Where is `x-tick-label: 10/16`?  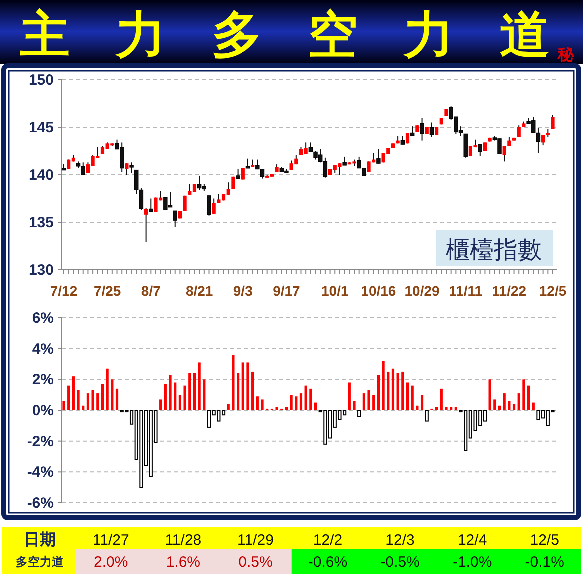
x-tick-label: 10/16 is located at coordinates (378, 291).